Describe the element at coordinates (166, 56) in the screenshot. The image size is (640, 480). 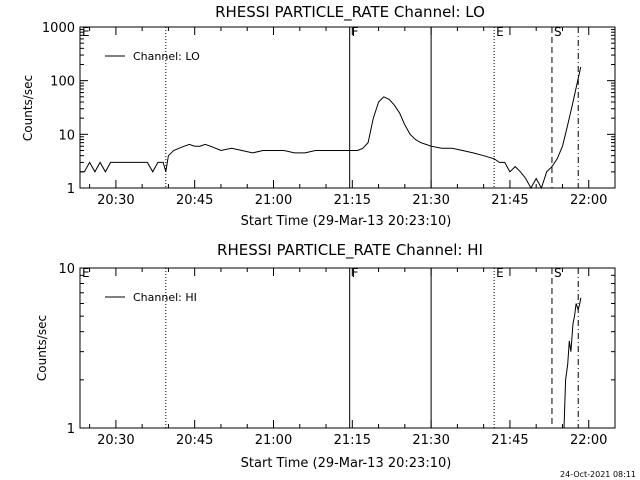
I see `legend-entry: Channel: LO` at that location.